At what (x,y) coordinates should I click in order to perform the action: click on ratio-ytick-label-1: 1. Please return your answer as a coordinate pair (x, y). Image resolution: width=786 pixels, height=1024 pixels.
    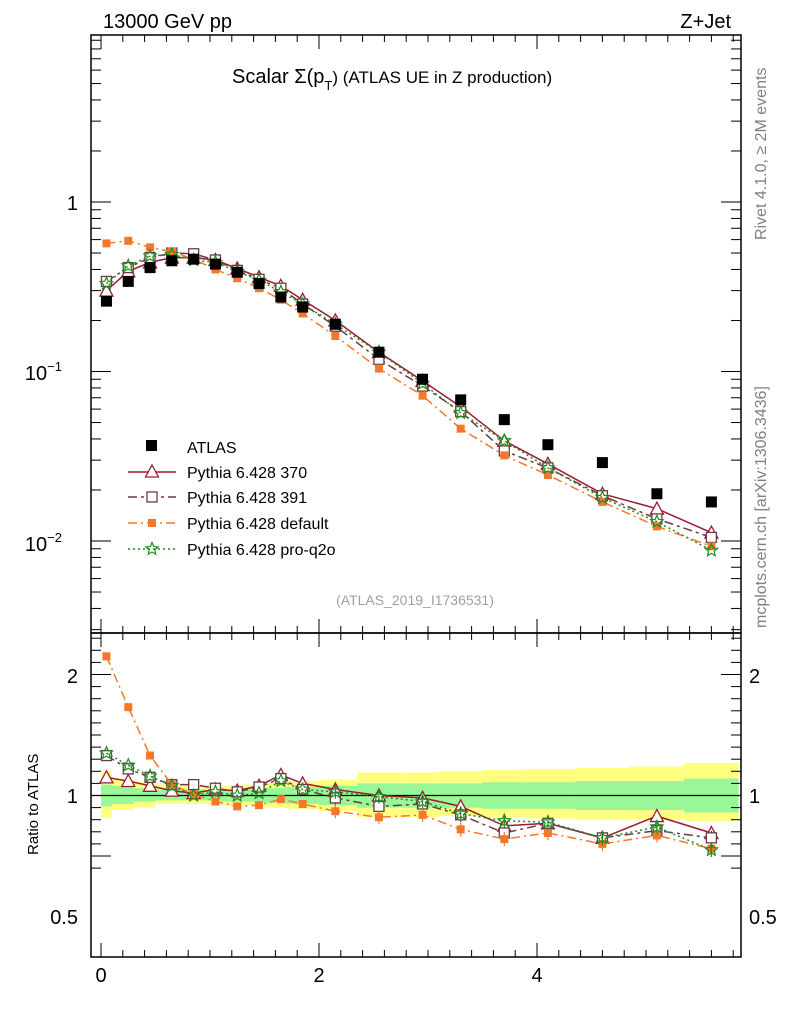
    Looking at the image, I should click on (72, 797).